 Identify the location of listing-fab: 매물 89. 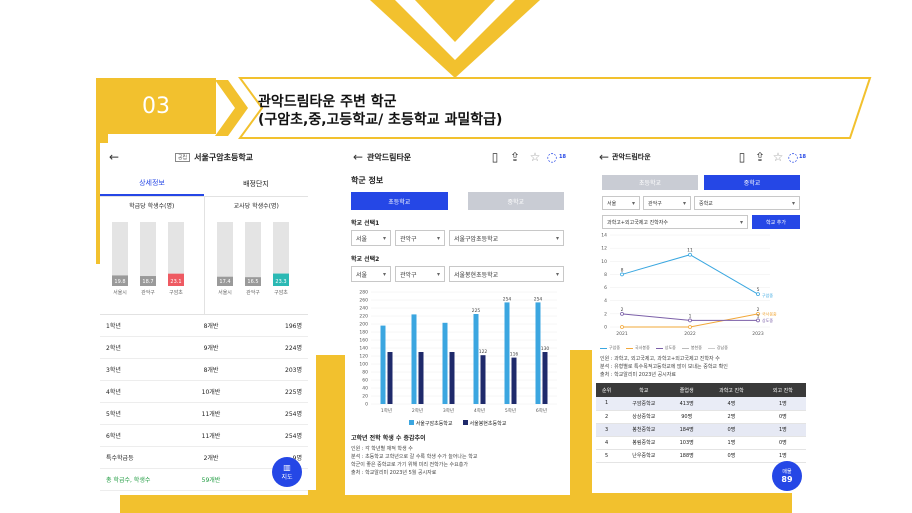
(787, 476).